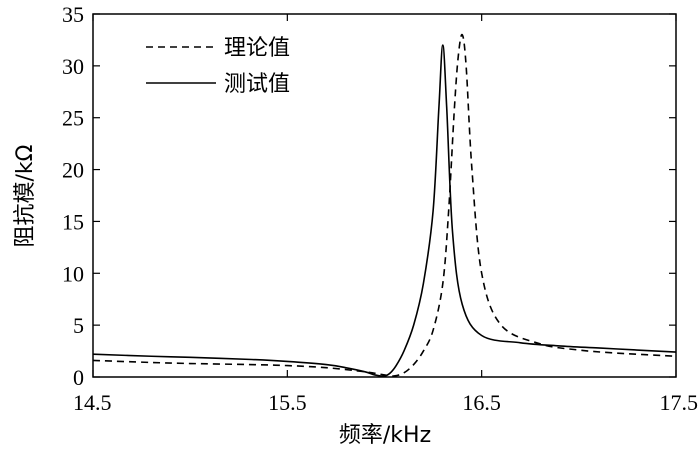  What do you see at coordinates (92, 402) in the screenshot?
I see `x-tick-label-0: 14.5` at bounding box center [92, 402].